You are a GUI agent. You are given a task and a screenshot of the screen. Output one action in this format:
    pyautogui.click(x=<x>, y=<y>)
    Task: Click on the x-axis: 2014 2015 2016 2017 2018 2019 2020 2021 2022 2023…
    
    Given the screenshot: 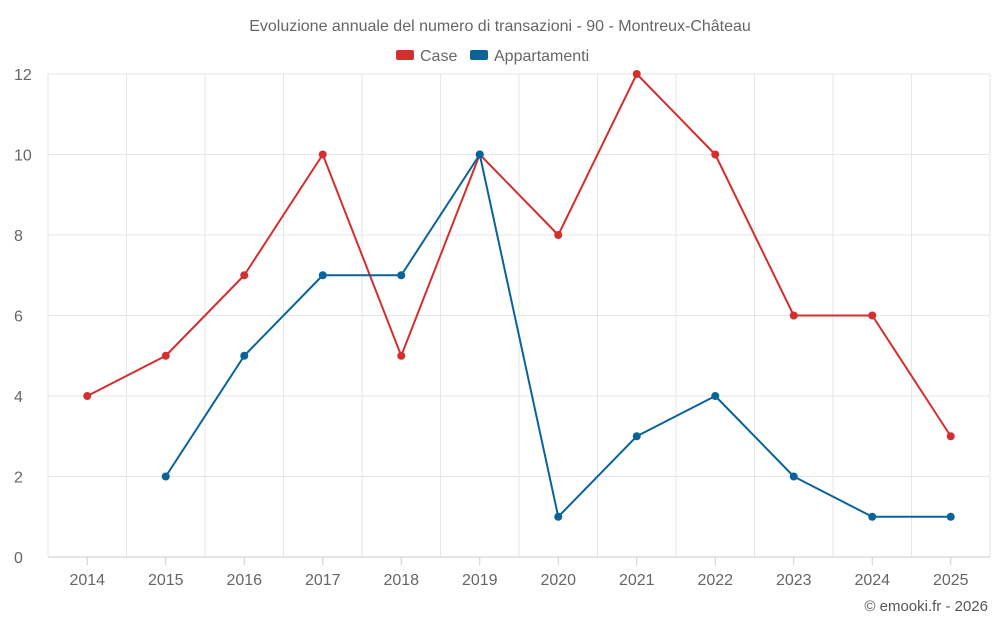 What is the action you would take?
    pyautogui.click(x=519, y=572)
    